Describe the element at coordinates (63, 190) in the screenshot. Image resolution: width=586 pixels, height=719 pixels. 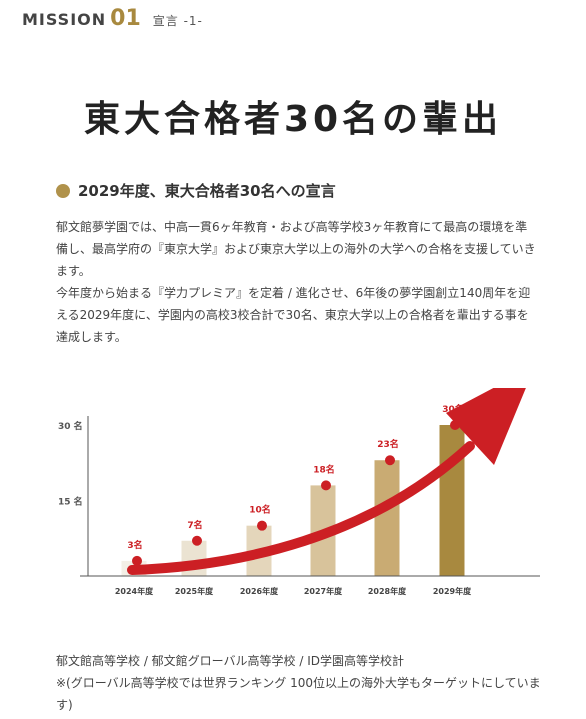
I see `bullet-dot-icon` at that location.